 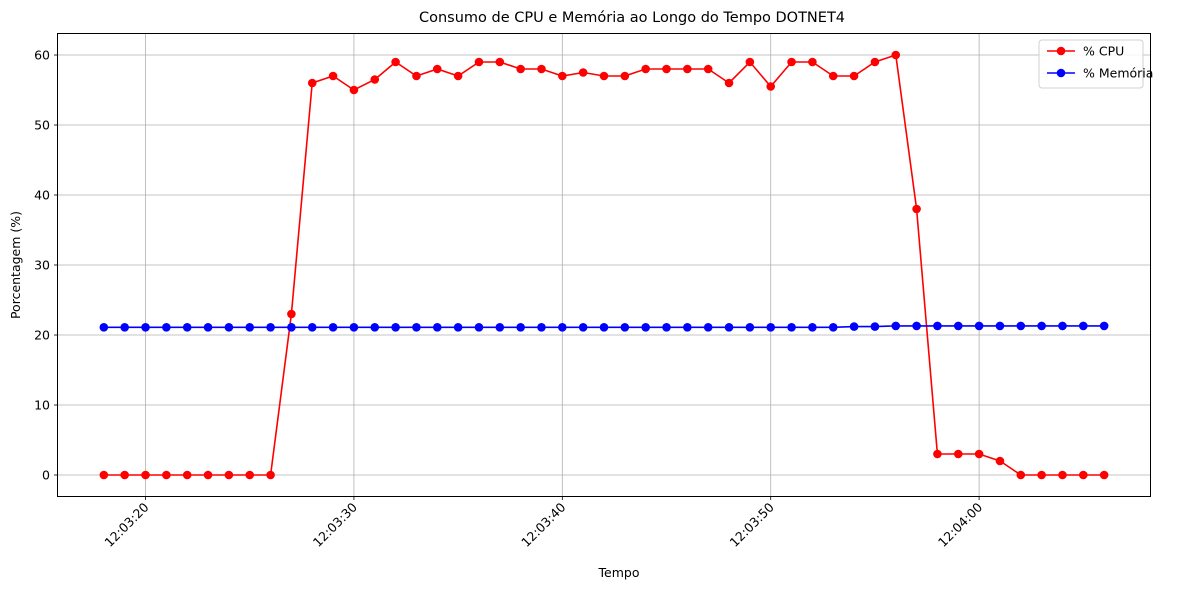 I want to click on legend-item: % CPU, so click(x=1085, y=51).